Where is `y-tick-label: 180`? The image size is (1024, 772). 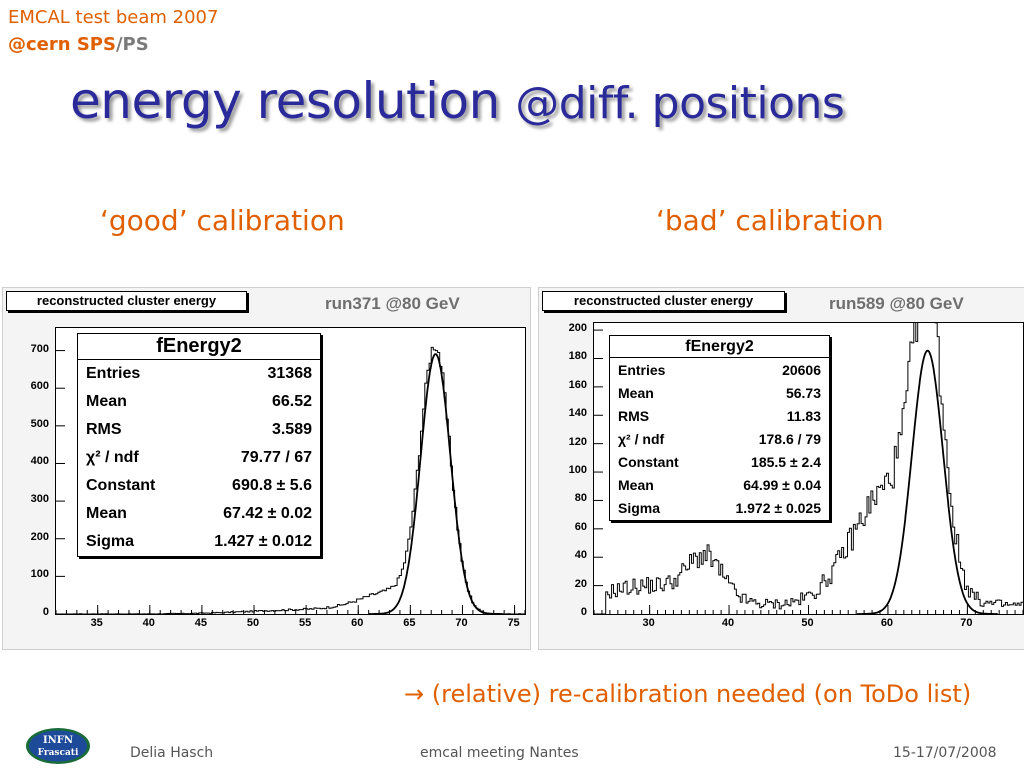
y-tick-label: 180 is located at coordinates (577, 356).